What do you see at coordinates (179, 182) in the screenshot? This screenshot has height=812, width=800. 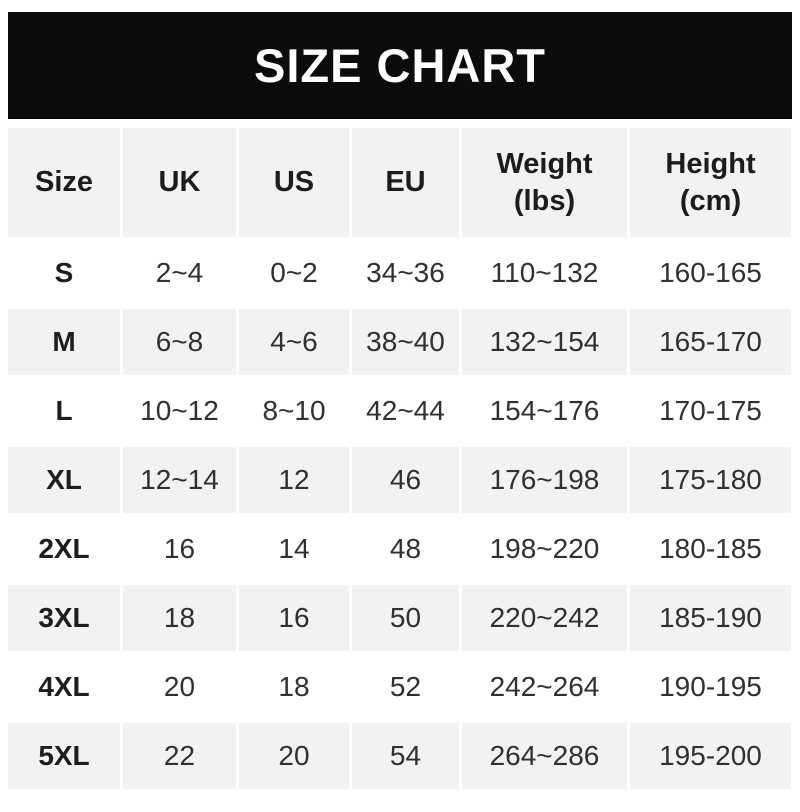 I see `column-header-uk: UK` at bounding box center [179, 182].